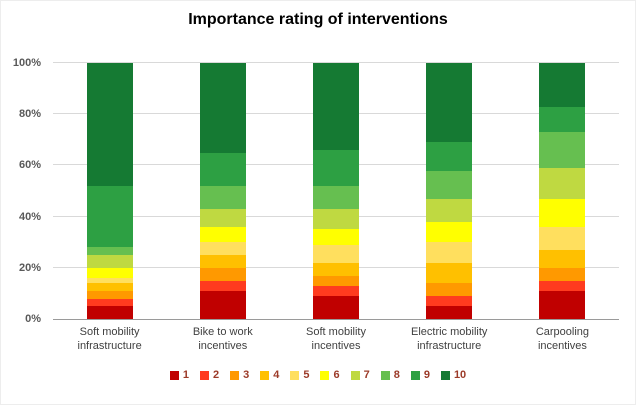 This screenshot has height=405, width=636. What do you see at coordinates (246, 375) in the screenshot?
I see `legend-label: 3` at bounding box center [246, 375].